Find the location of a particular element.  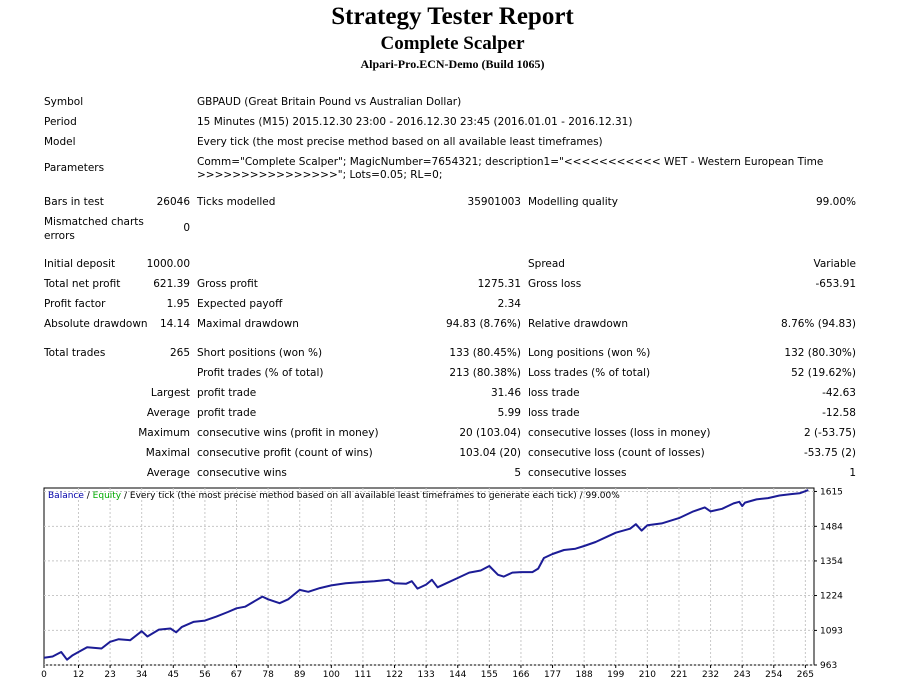

x-tick-label: 67 is located at coordinates (236, 675).